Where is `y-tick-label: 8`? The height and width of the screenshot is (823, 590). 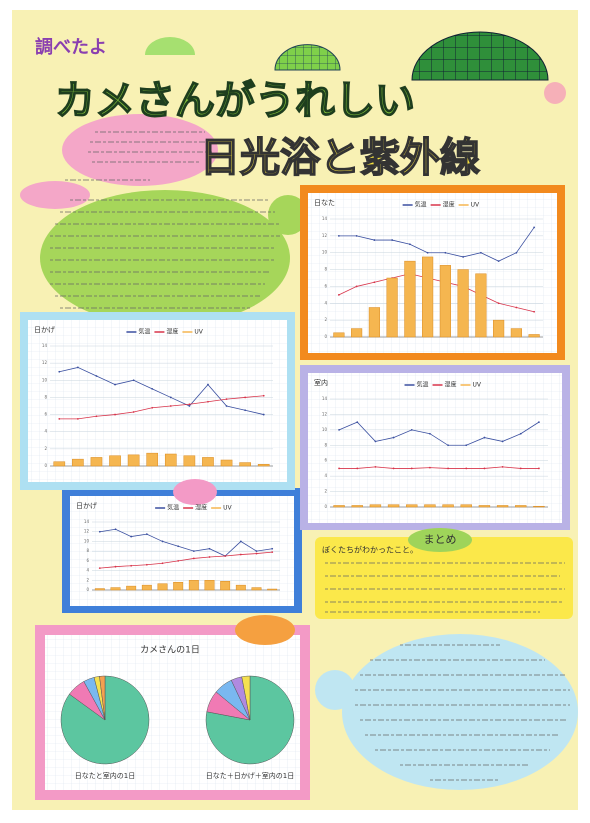
y-tick-label: 8 is located at coordinates (325, 269).